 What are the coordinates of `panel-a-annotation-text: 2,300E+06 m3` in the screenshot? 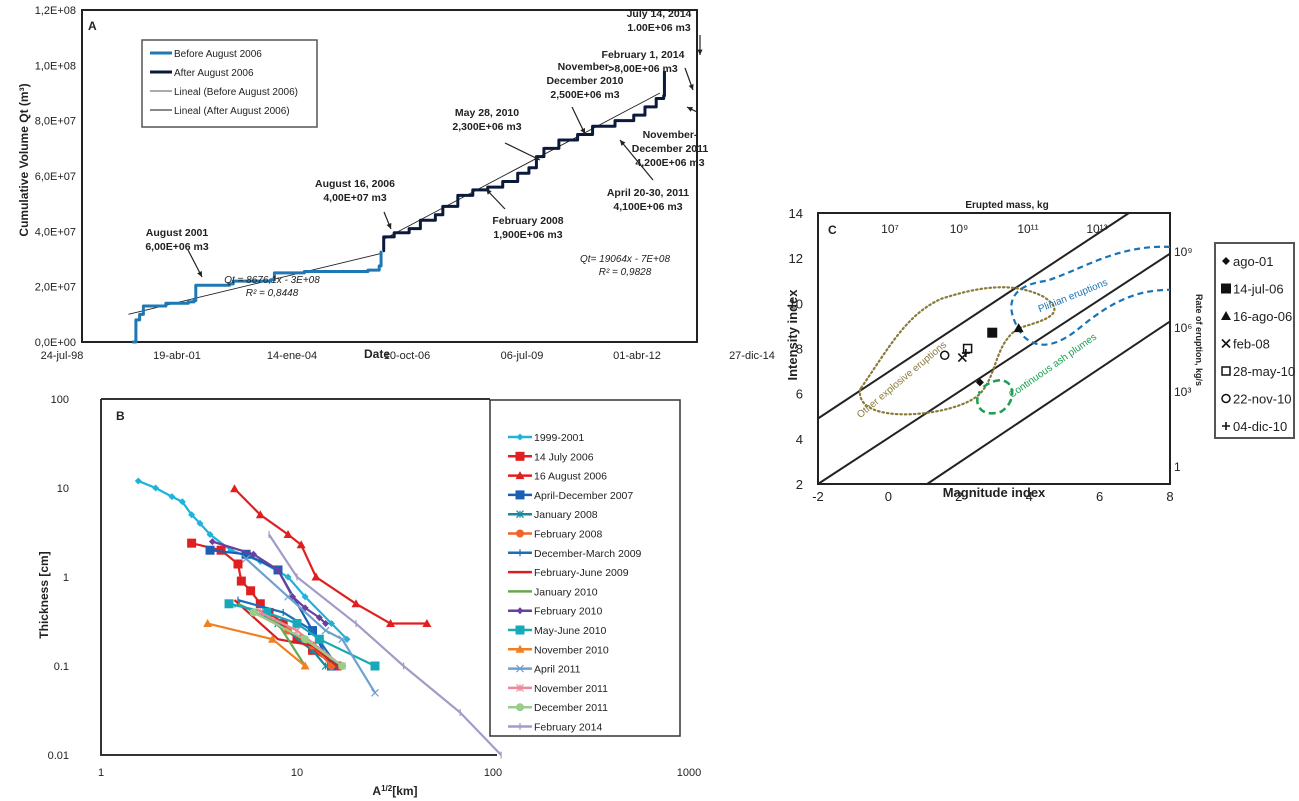 It's located at (486, 127).